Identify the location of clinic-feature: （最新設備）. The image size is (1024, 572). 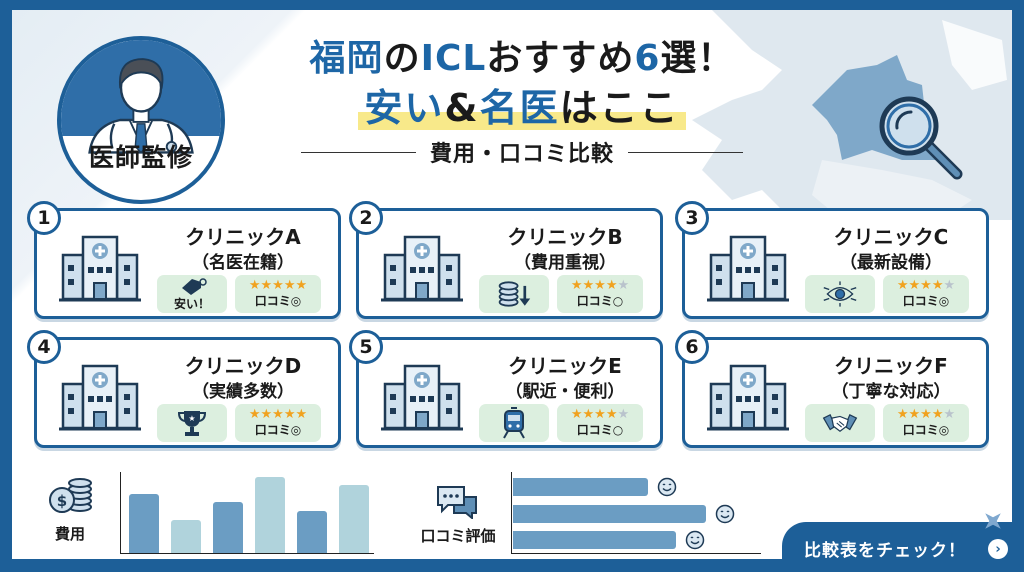
(891, 263).